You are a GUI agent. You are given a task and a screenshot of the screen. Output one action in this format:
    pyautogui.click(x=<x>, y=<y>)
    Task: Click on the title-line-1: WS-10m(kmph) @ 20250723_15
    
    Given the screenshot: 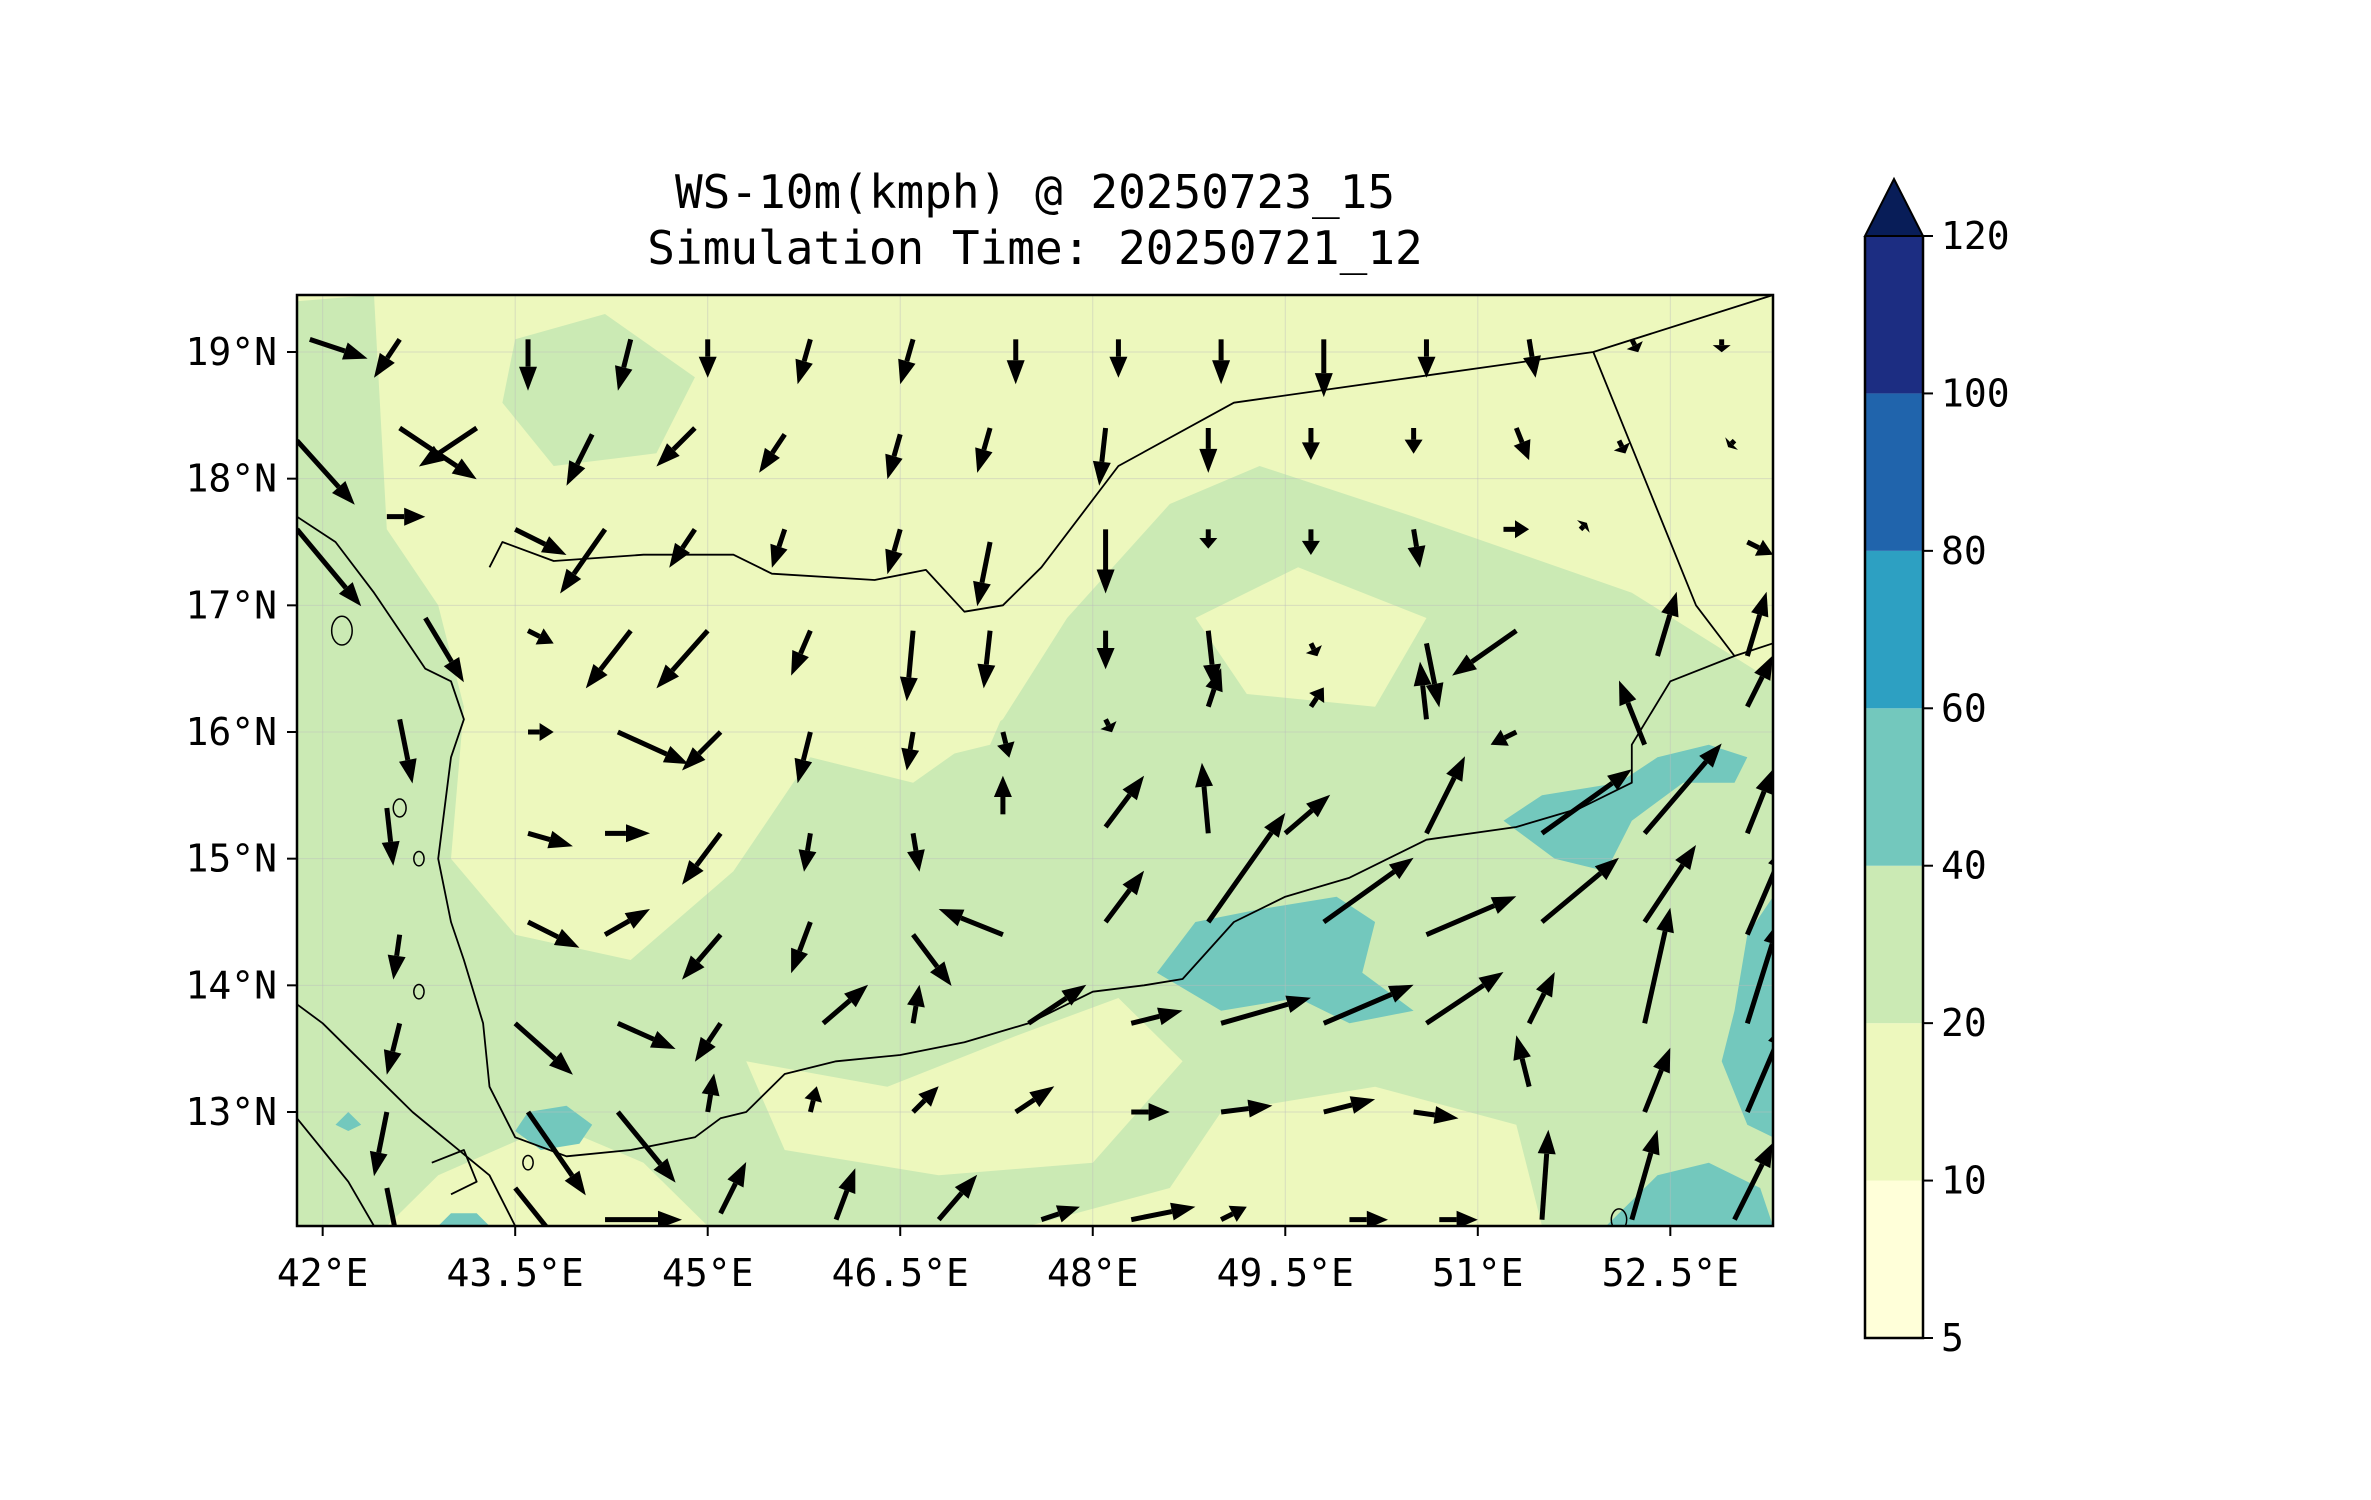 What is the action you would take?
    pyautogui.click(x=1035, y=192)
    